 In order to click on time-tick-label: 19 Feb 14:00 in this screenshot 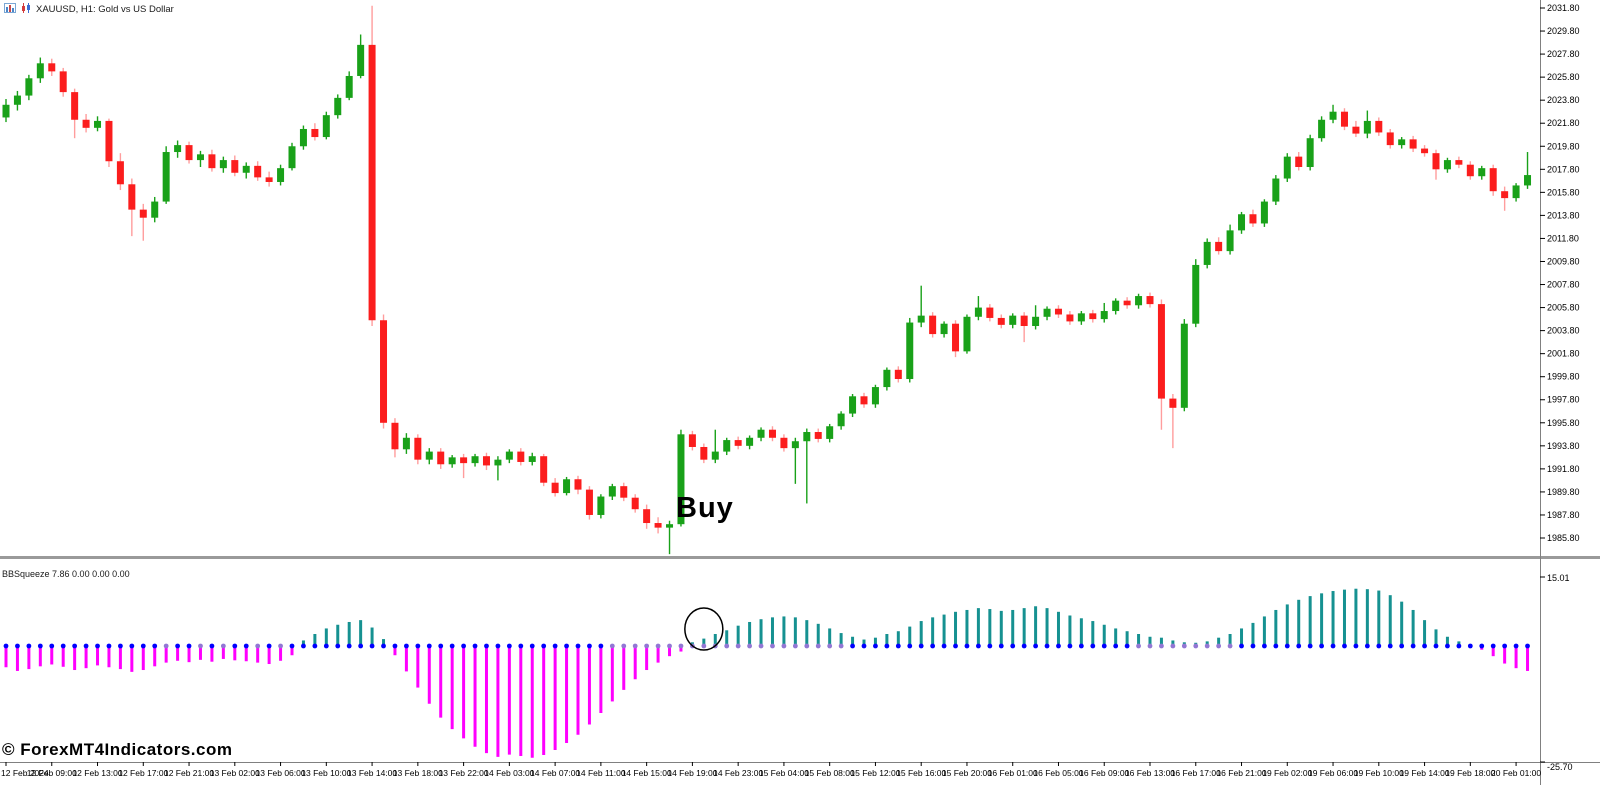, I will do `click(1425, 773)`.